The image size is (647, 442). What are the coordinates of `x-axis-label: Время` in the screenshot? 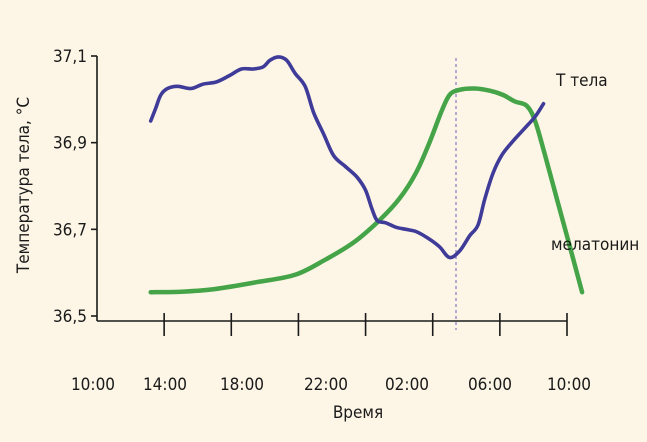 It's located at (358, 413).